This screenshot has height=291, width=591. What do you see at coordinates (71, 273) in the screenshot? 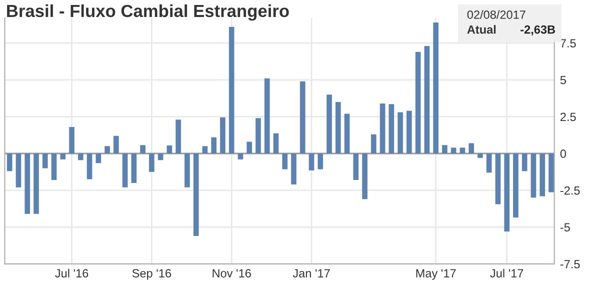
I see `x-tick-label: Jul '16` at bounding box center [71, 273].